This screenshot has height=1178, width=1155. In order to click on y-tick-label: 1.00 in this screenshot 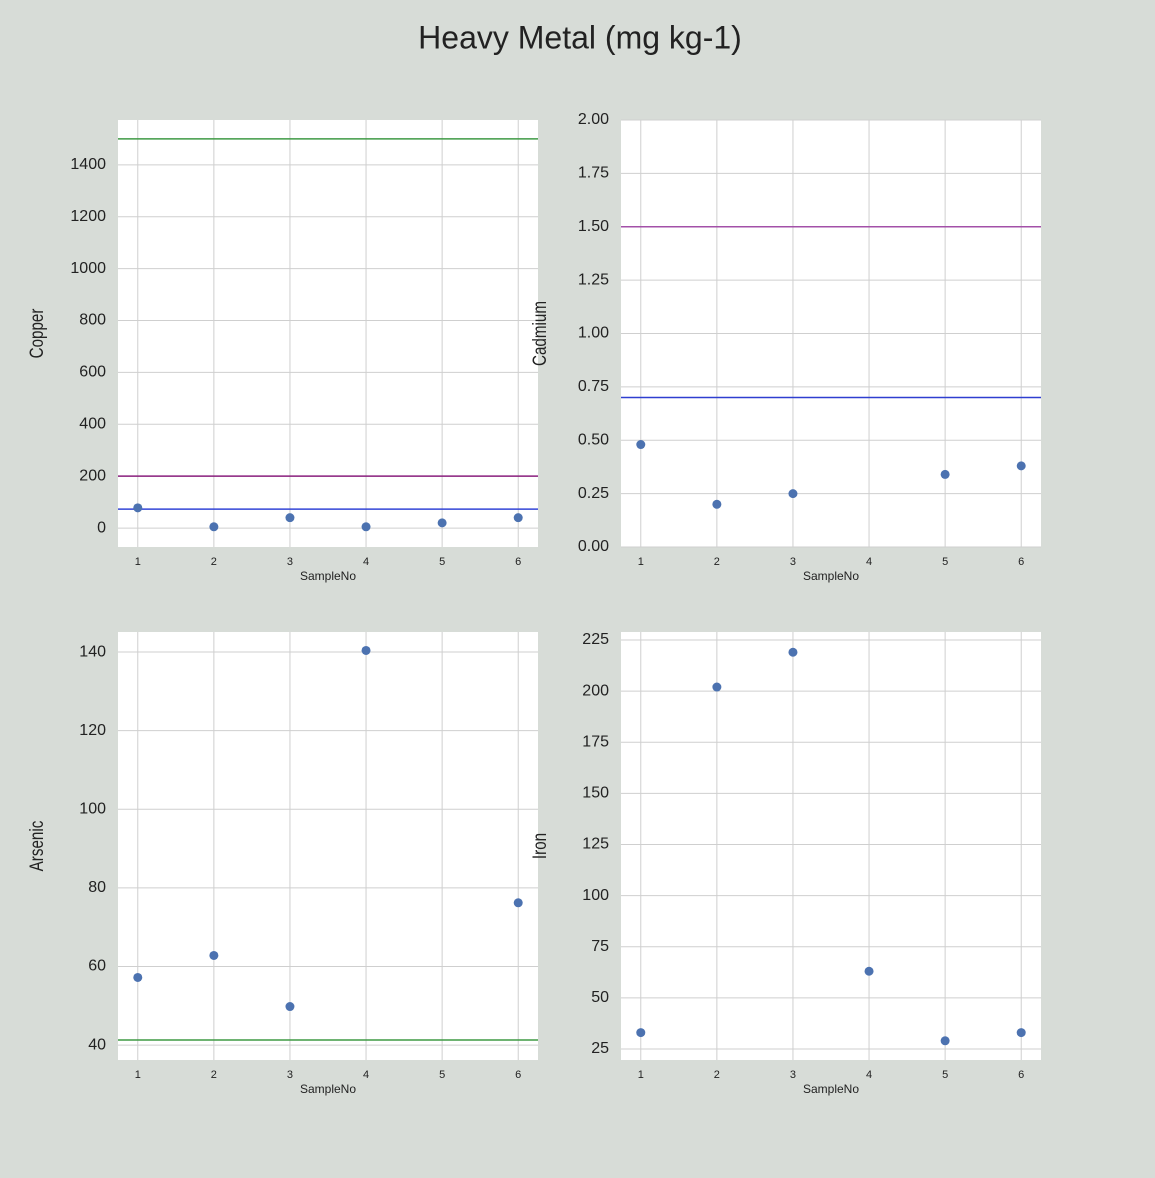, I will do `click(593, 333)`.